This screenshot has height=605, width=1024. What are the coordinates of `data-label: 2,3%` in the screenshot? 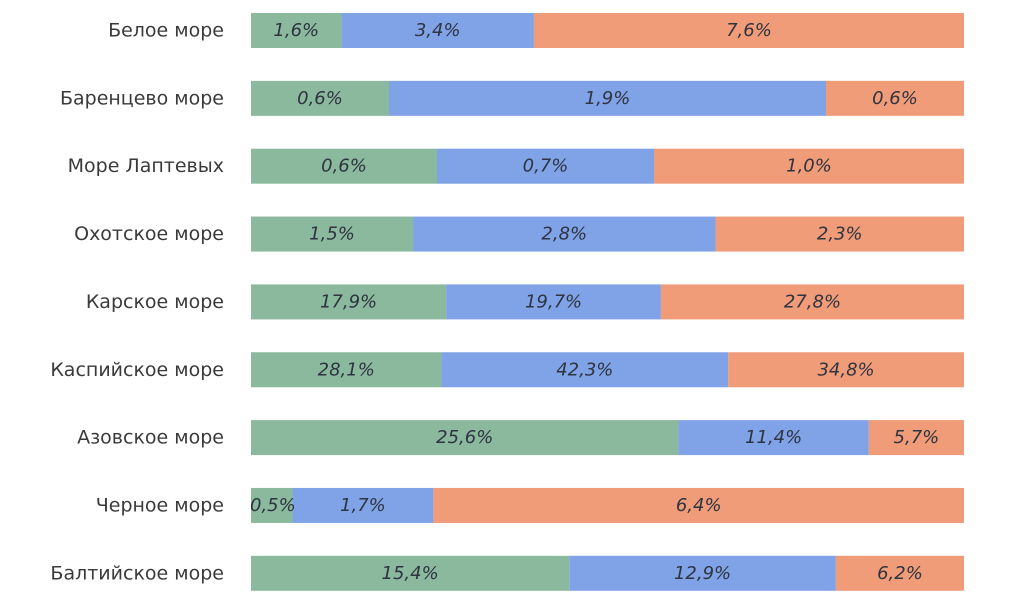 It's located at (840, 234).